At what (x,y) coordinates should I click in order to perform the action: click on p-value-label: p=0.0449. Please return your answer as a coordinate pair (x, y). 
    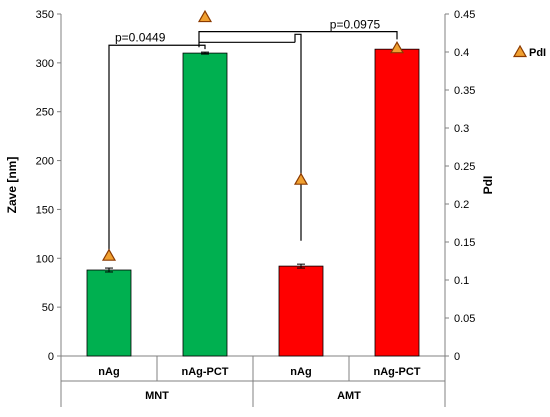
    Looking at the image, I should click on (140, 37).